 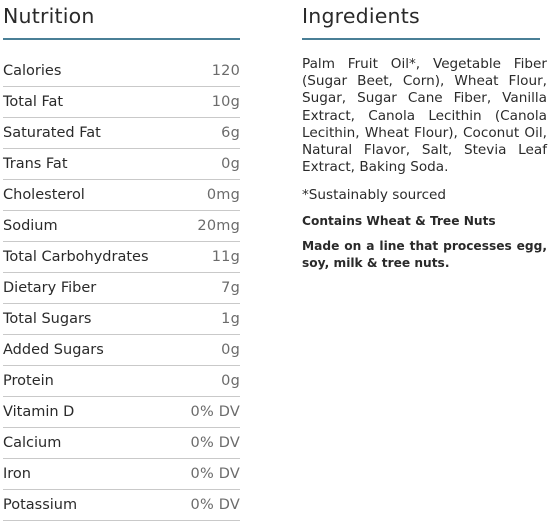 I want to click on nutrient-name: Cholesterol, so click(x=44, y=195).